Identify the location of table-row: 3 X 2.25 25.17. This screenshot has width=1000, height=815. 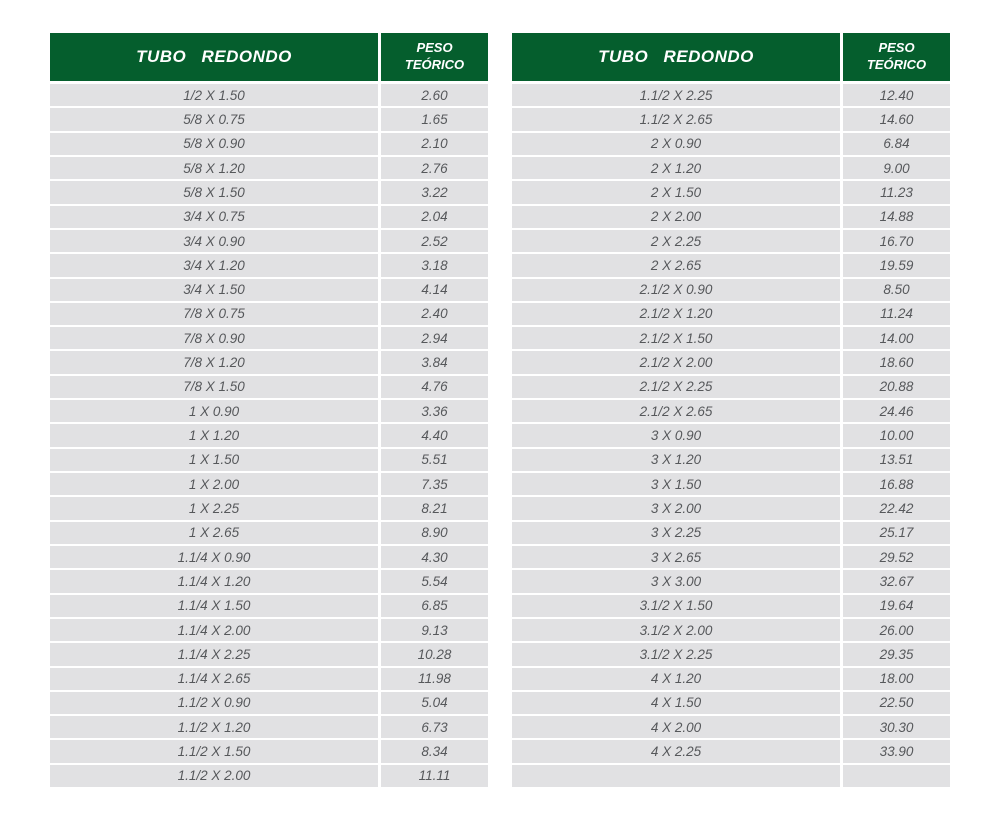
(731, 532).